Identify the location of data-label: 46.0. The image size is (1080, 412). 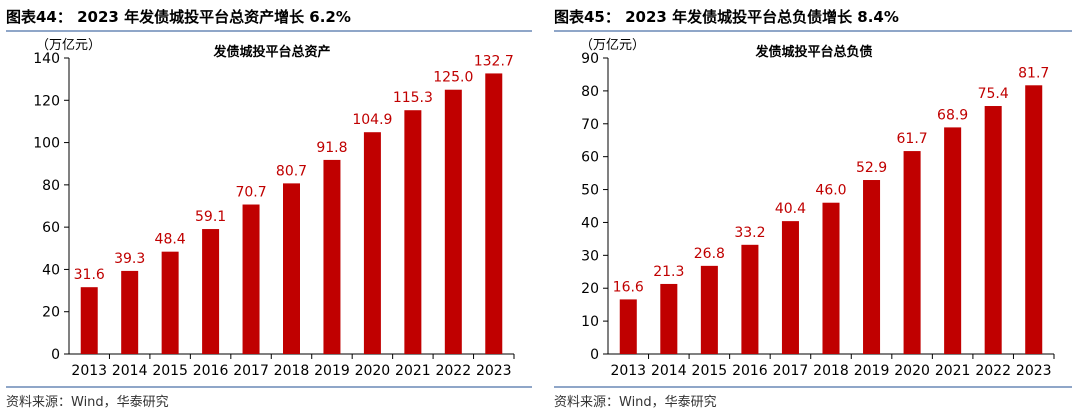
(830, 191).